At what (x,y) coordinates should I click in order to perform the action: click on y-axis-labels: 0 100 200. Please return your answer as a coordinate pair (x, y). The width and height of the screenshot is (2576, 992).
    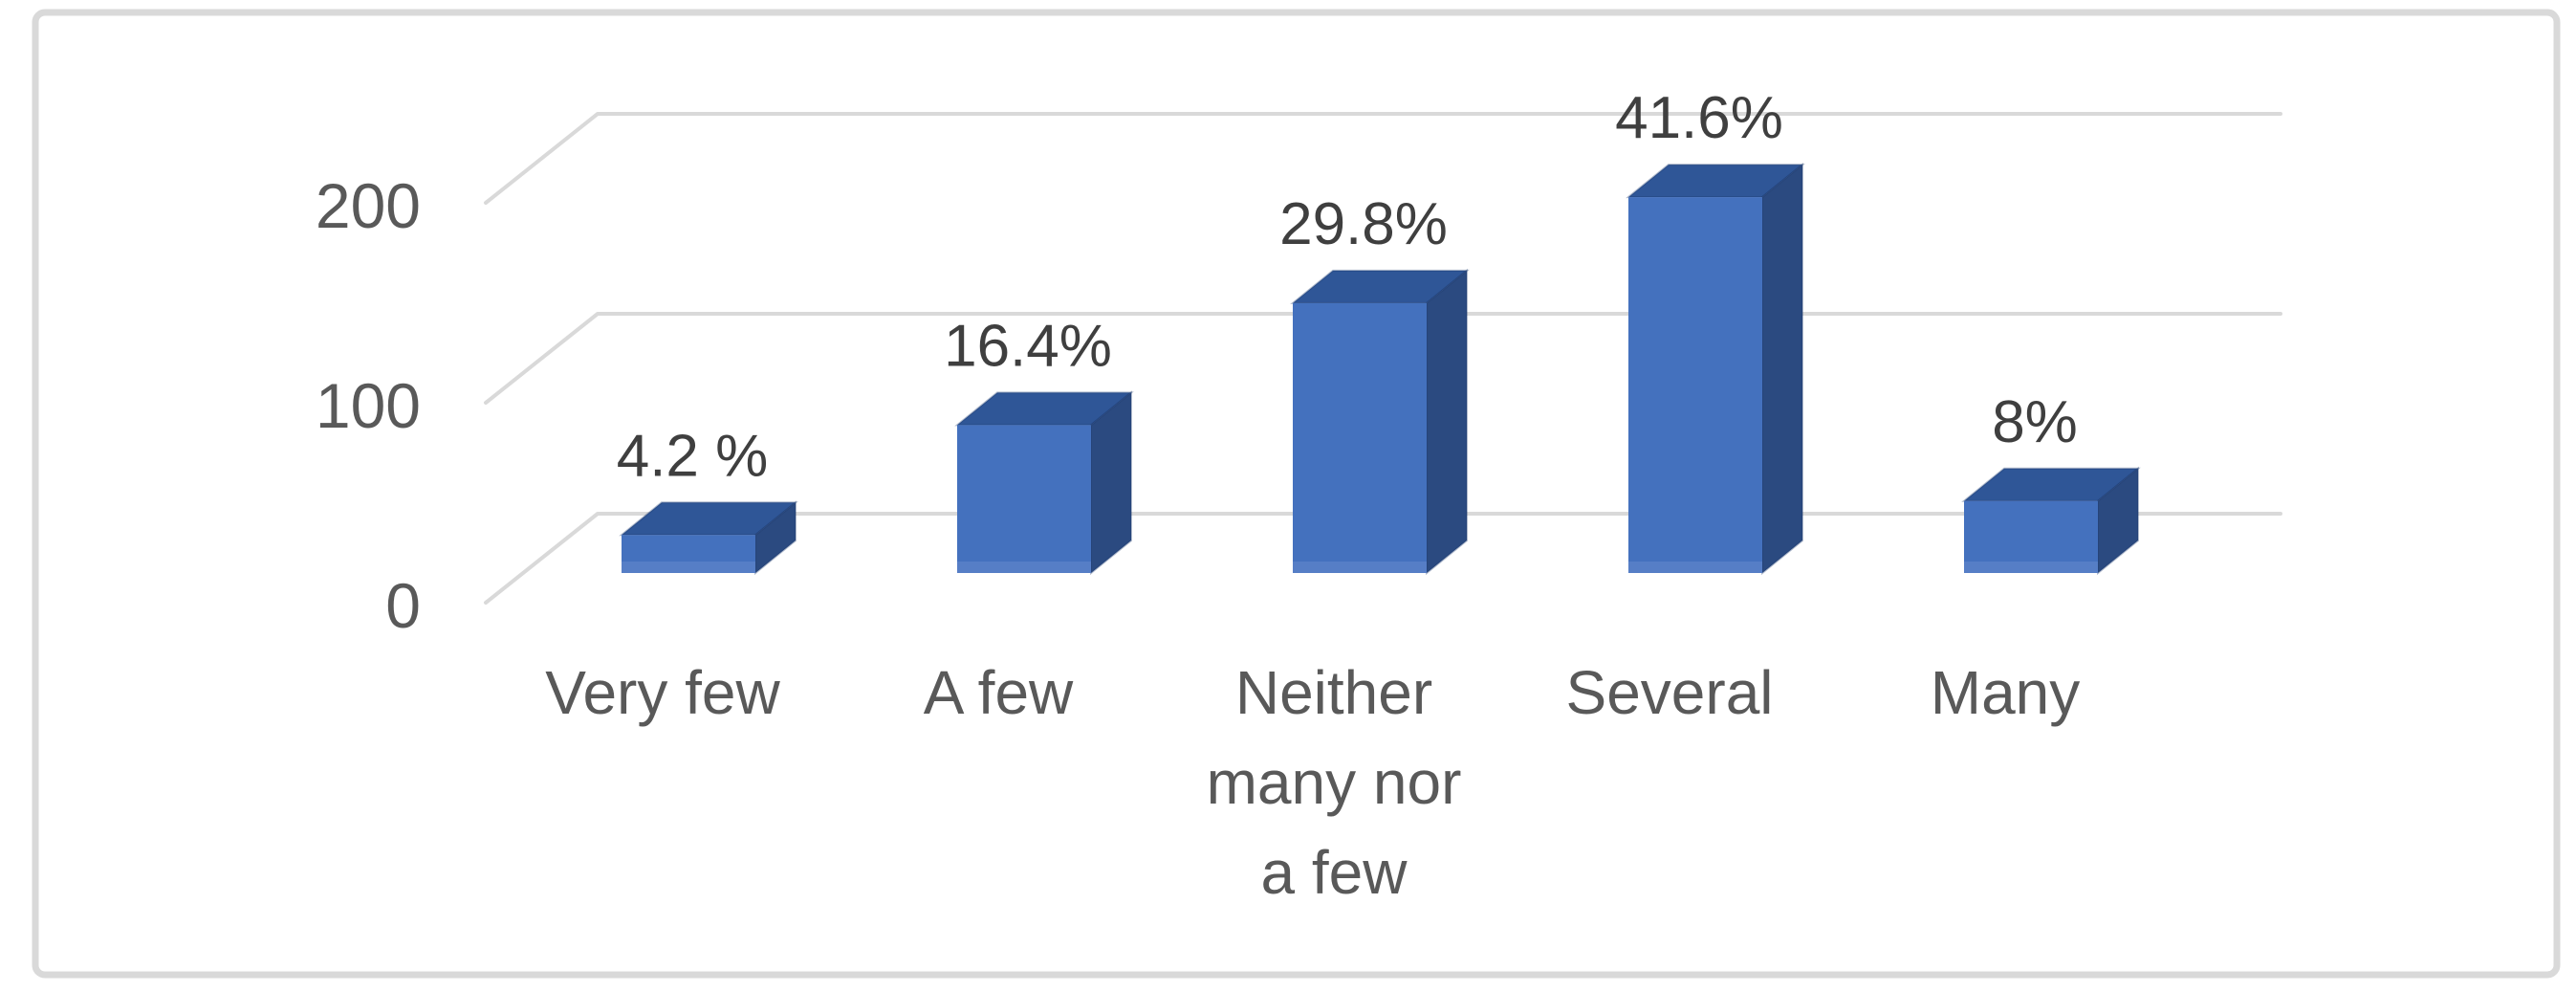
    Looking at the image, I should click on (368, 405).